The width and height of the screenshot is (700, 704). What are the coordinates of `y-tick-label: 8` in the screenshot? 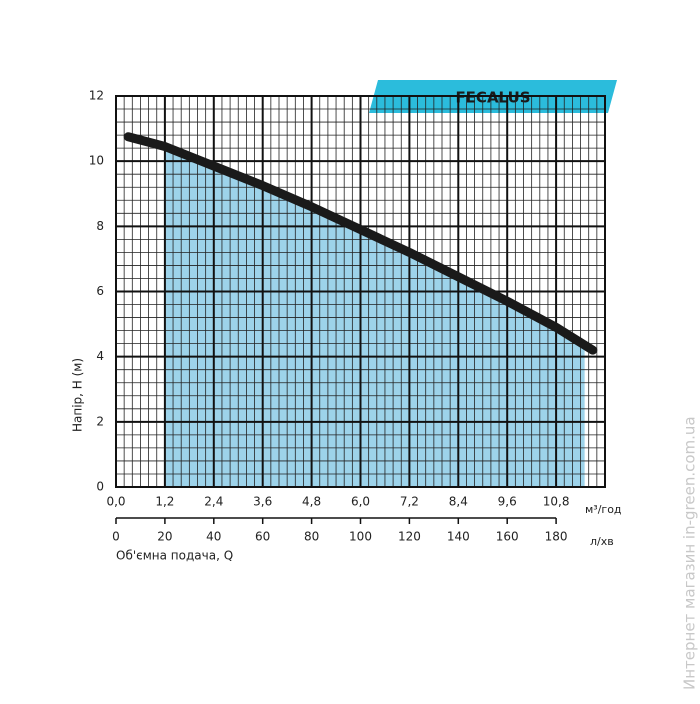 It's located at (100, 226).